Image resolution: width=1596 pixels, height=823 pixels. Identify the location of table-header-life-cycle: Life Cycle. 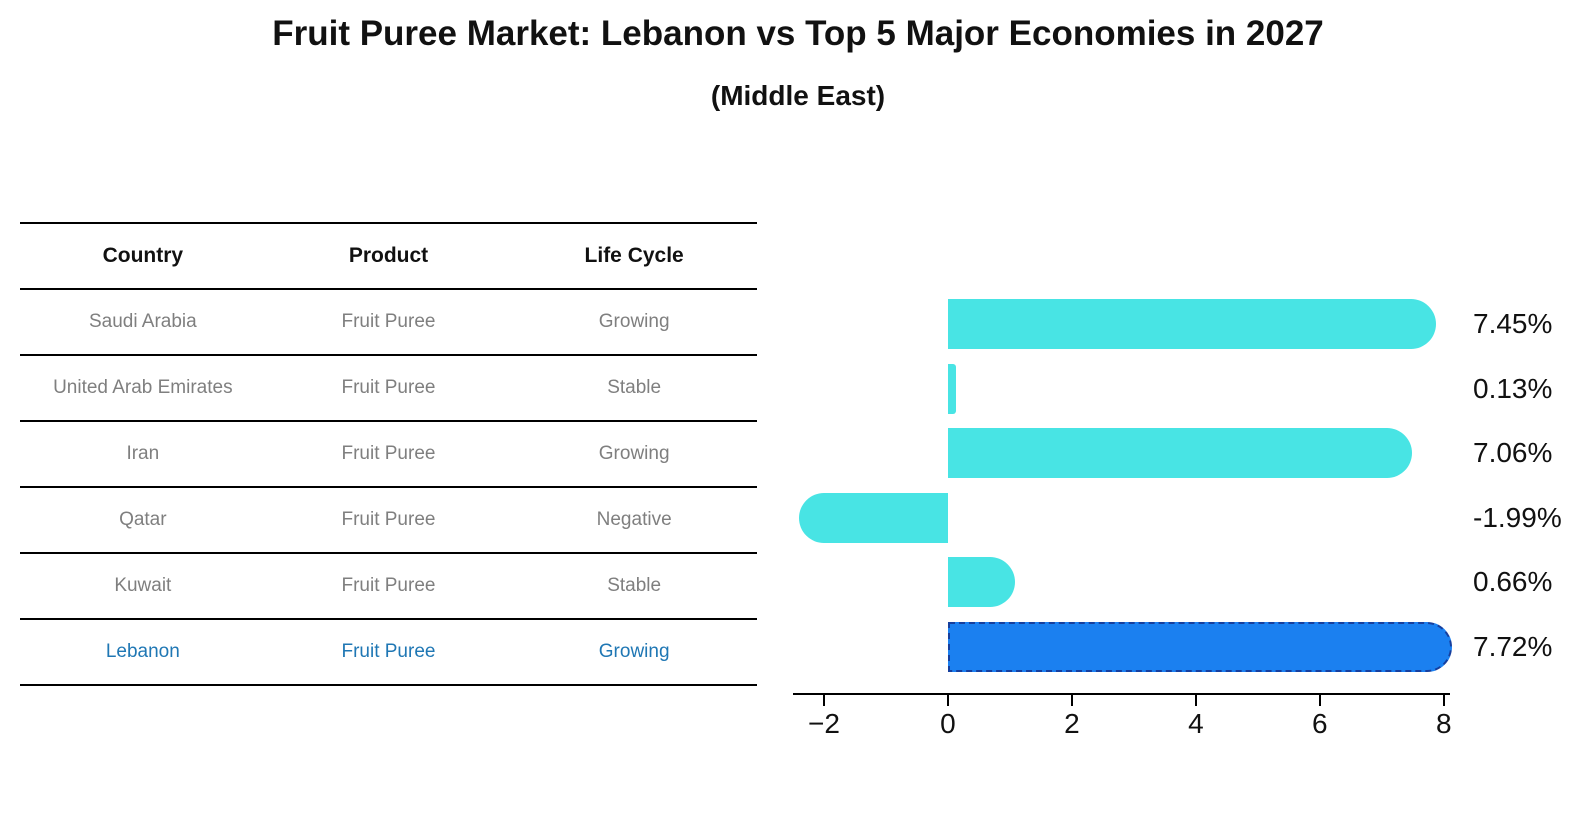
(634, 255).